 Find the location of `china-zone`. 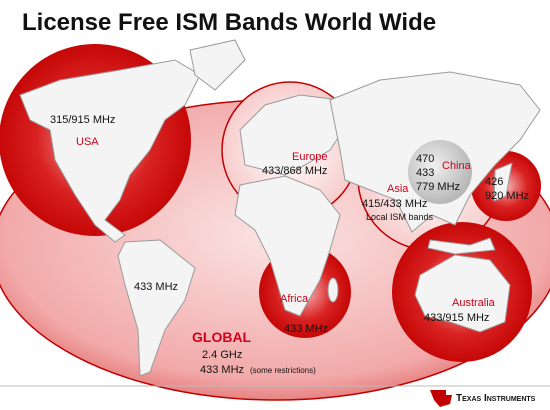

china-zone is located at coordinates (440, 172).